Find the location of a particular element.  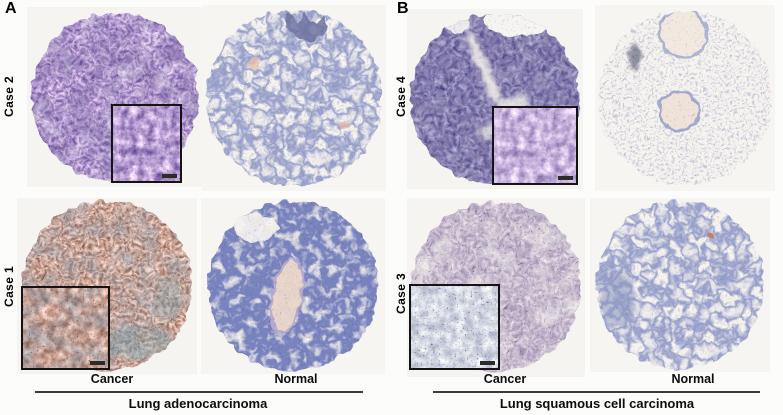

panel-a-letter: A is located at coordinates (11, 8).